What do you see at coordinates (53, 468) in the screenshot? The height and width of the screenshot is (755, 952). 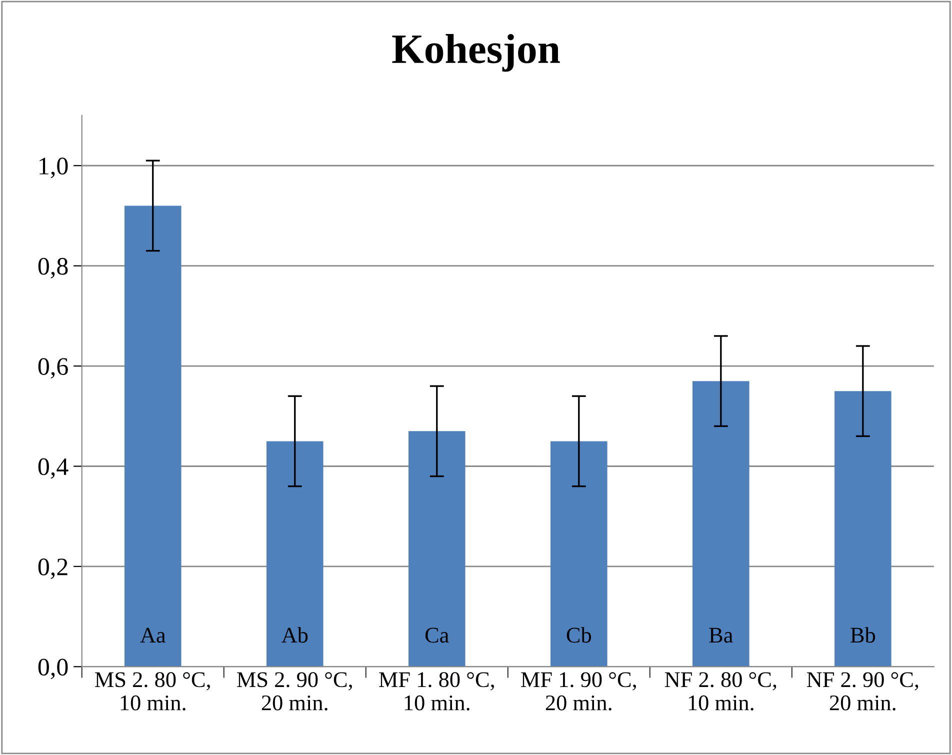 I see `y-tick-label: 0,4` at bounding box center [53, 468].